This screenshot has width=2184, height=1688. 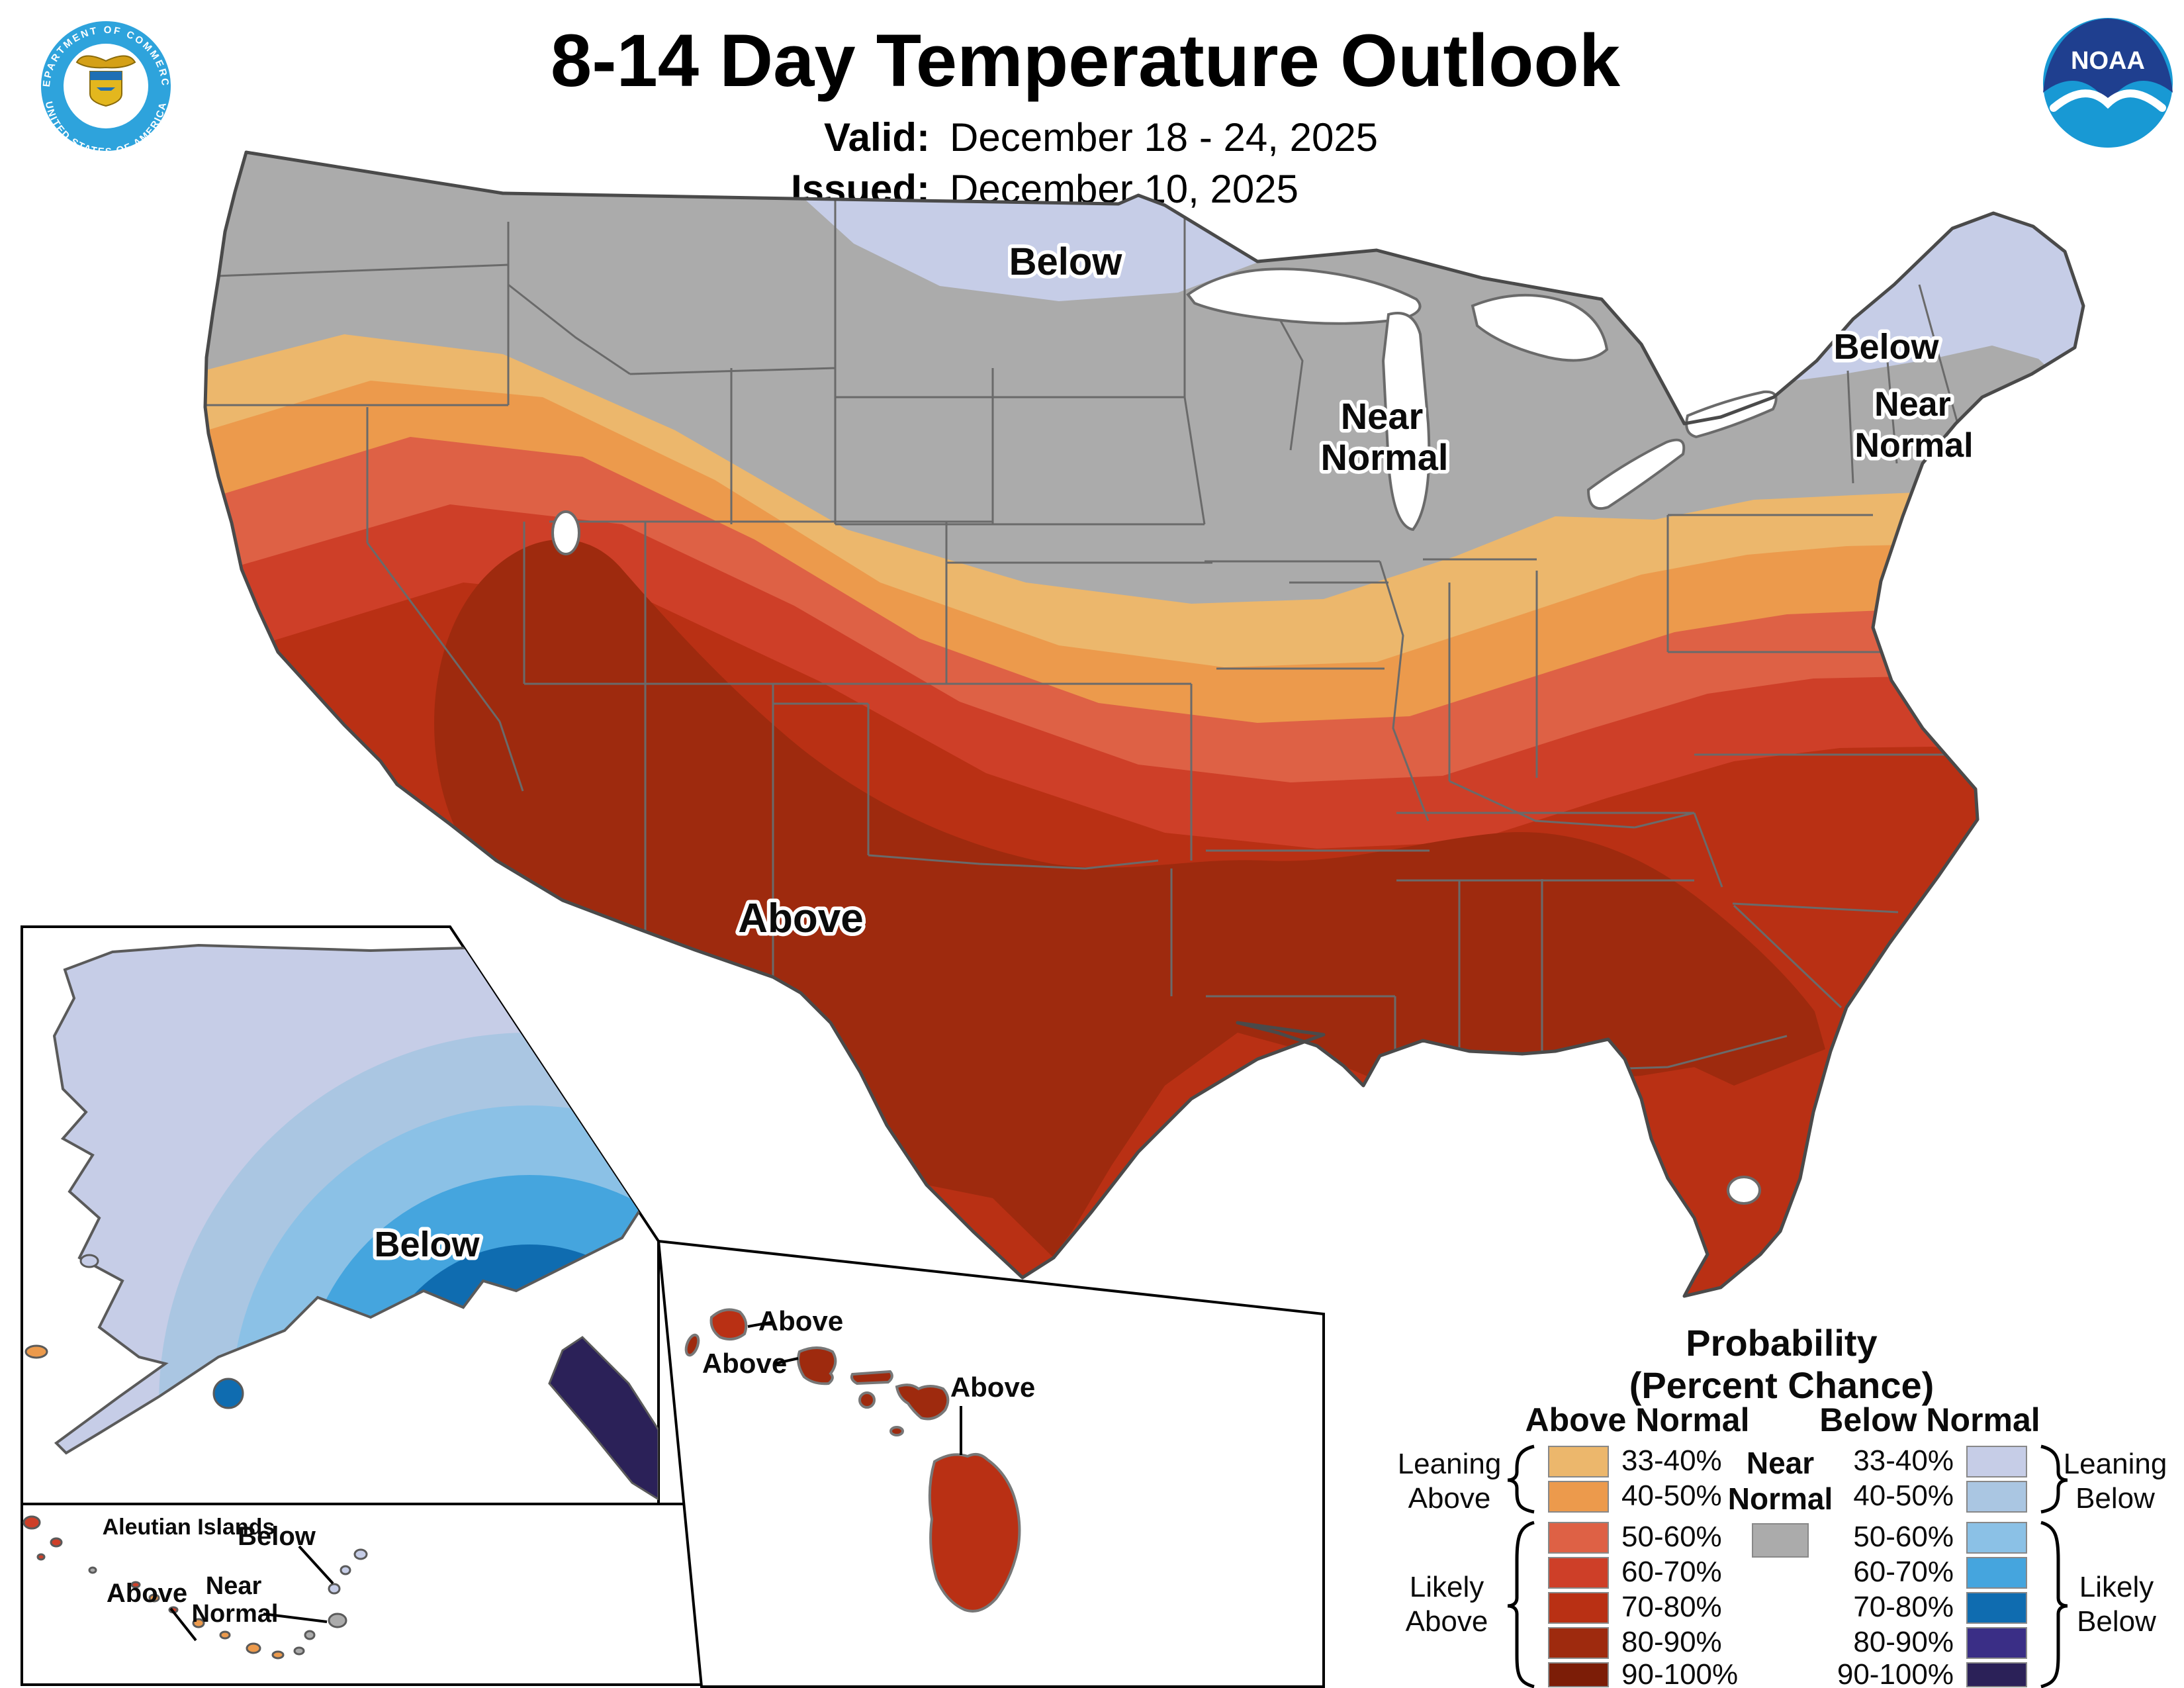 What do you see at coordinates (2116, 1621) in the screenshot?
I see `caption-likely-below-2: Below` at bounding box center [2116, 1621].